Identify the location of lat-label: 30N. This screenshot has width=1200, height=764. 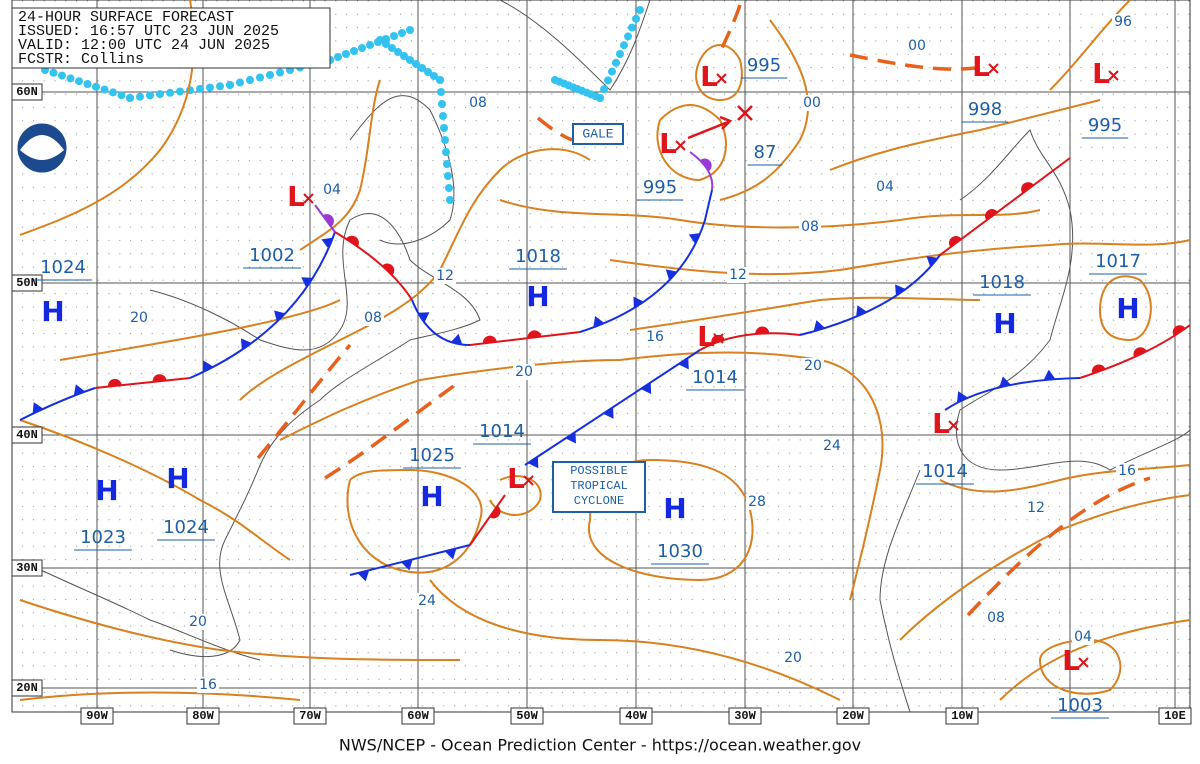
(27, 568).